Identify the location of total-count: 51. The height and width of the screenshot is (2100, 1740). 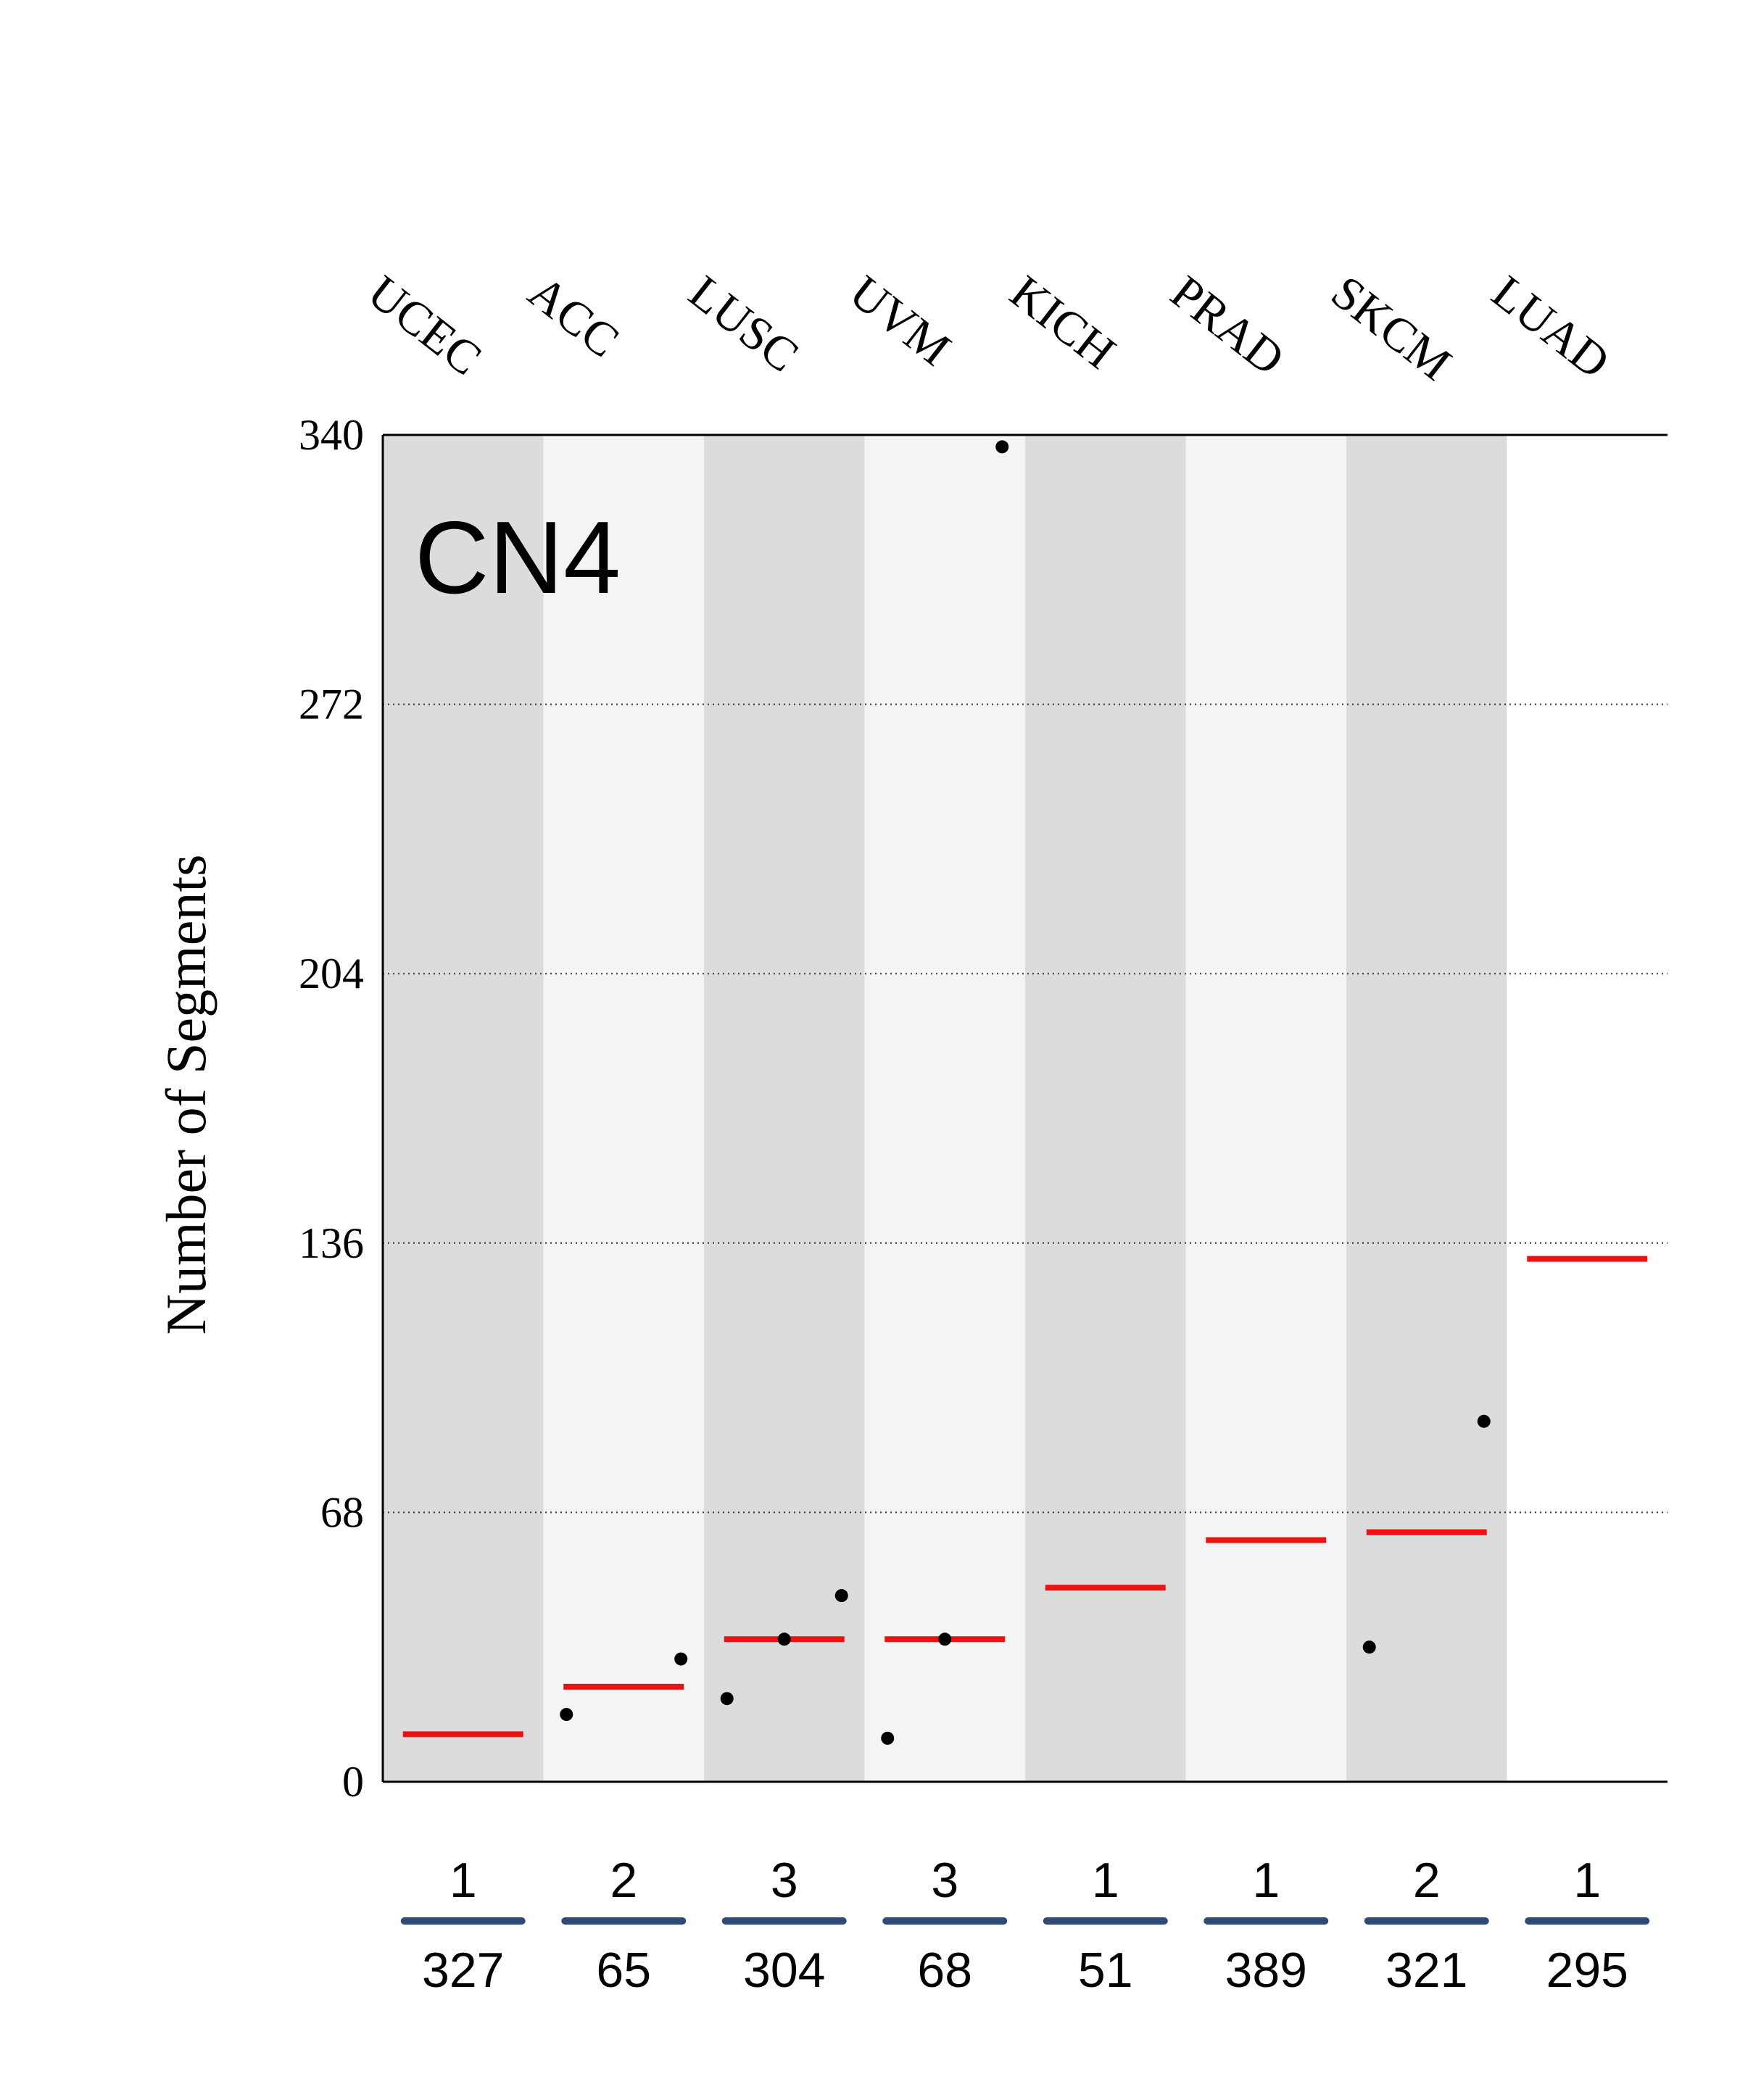
(1105, 1971).